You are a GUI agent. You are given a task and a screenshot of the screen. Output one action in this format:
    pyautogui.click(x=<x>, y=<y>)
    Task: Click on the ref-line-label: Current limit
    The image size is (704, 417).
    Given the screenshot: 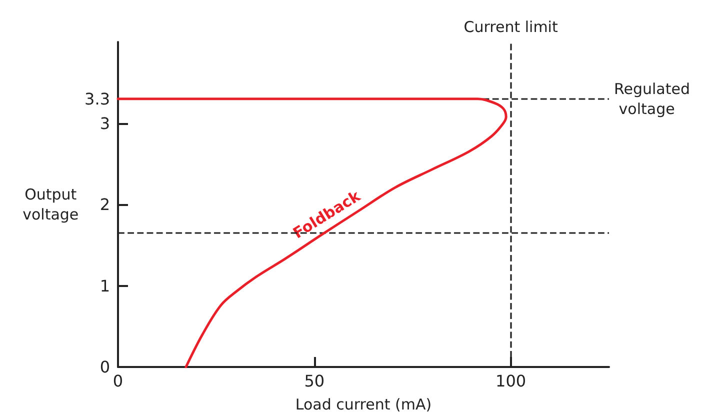 What is the action you would take?
    pyautogui.click(x=511, y=27)
    